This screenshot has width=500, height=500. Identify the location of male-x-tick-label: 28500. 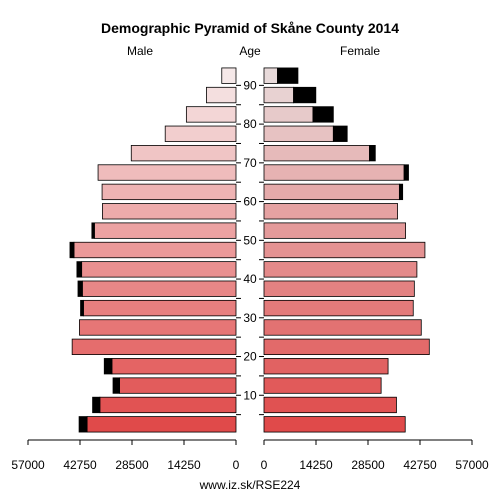
(132, 465).